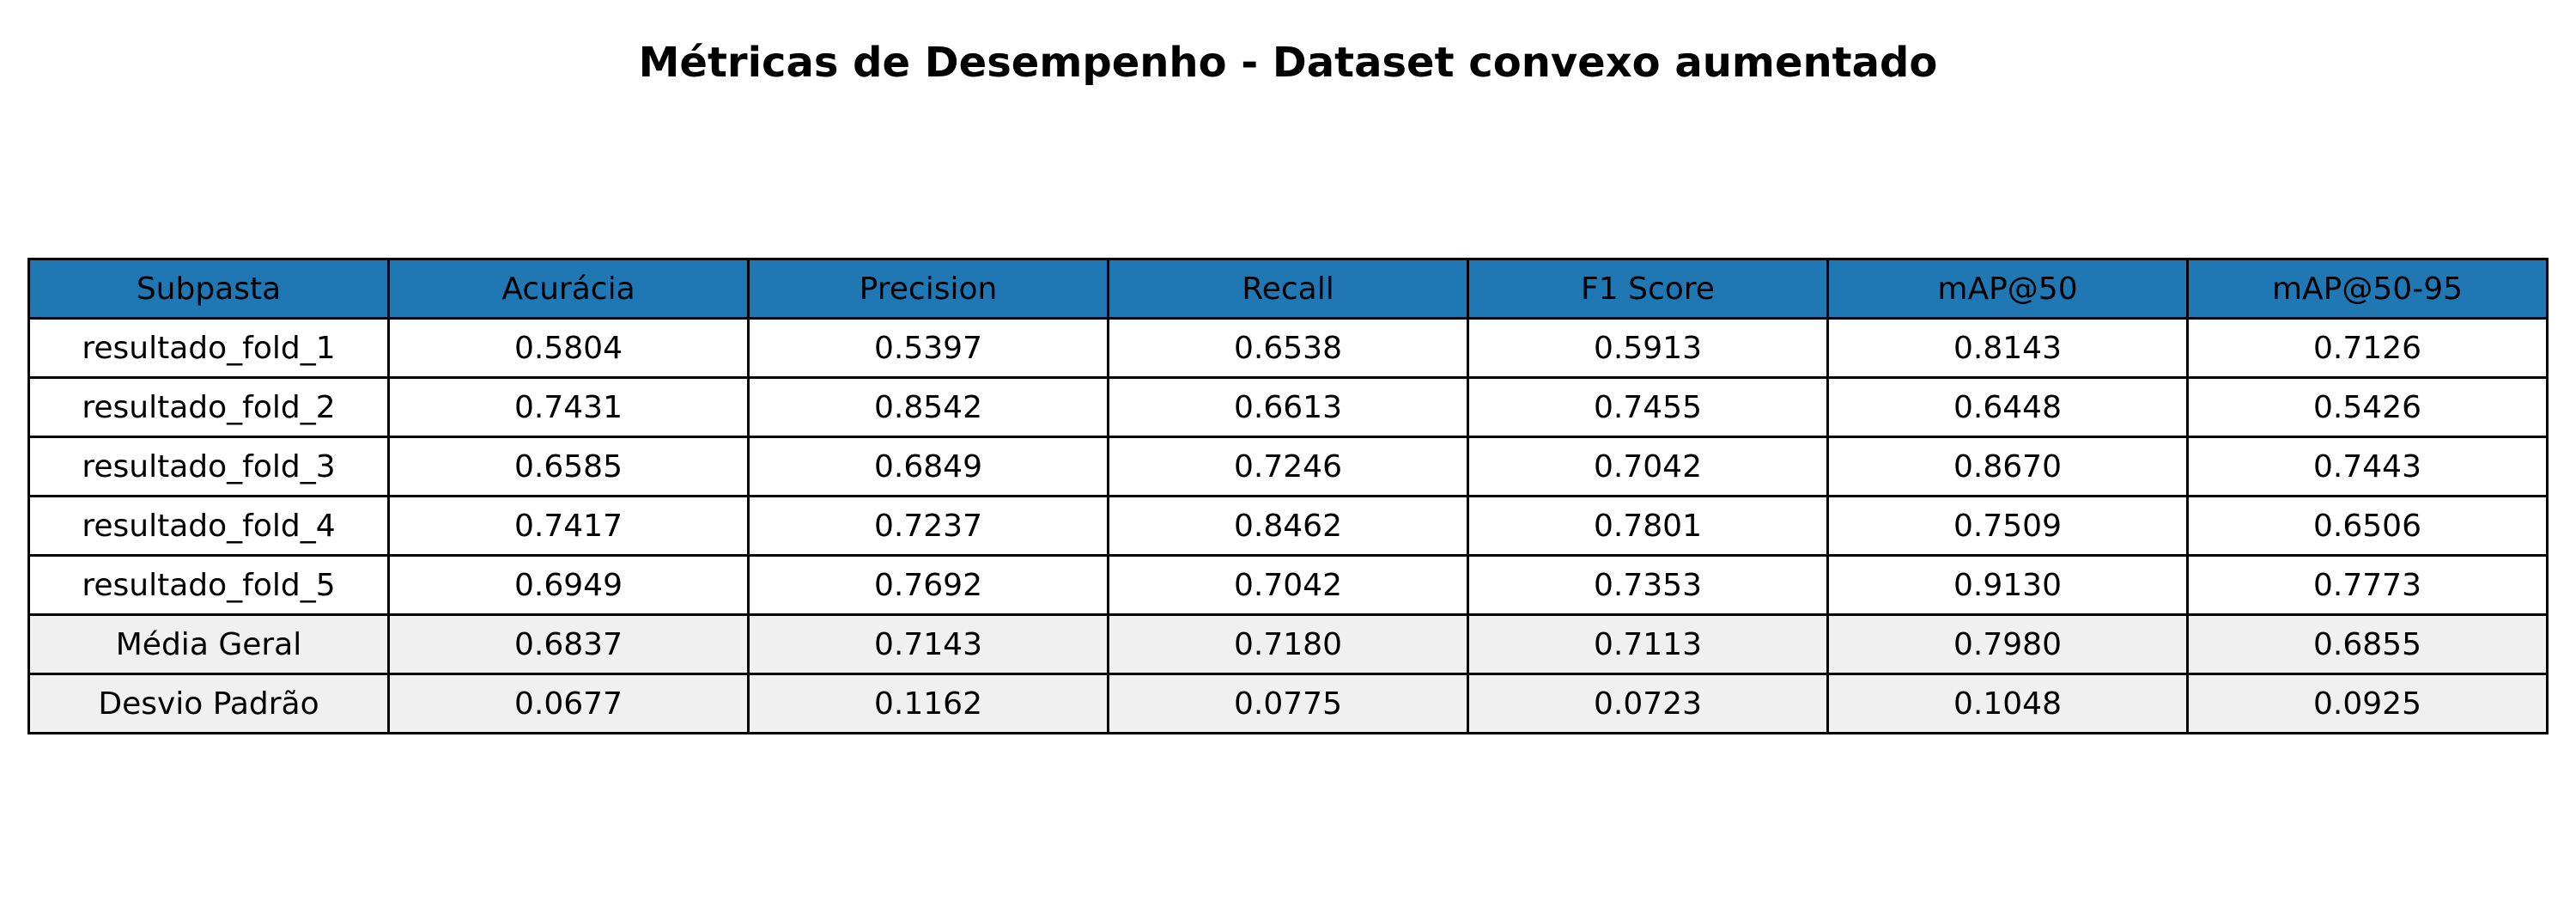 The height and width of the screenshot is (902, 2576). What do you see at coordinates (2007, 526) in the screenshot?
I see `table-cell-map50: 0.7509` at bounding box center [2007, 526].